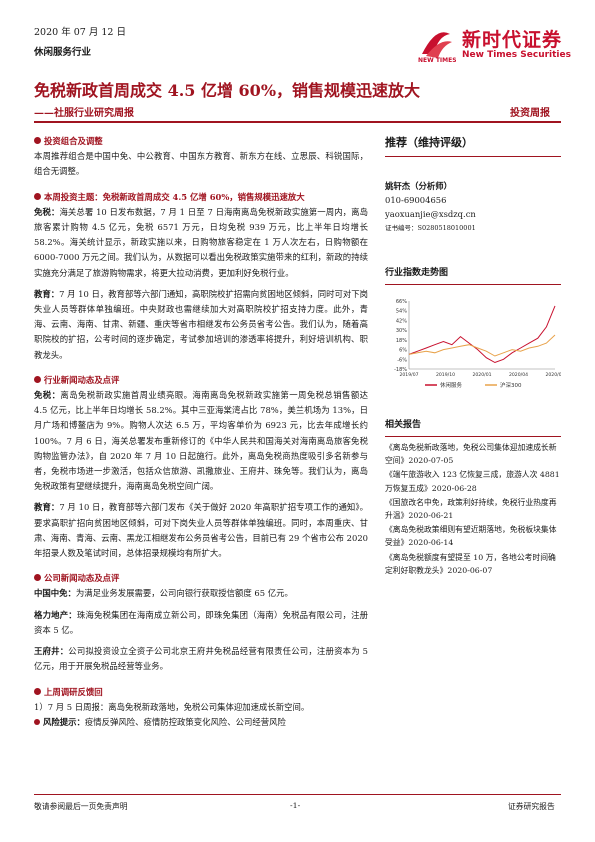 Image resolution: width=595 pixels, height=842 pixels. What do you see at coordinates (417, 273) in the screenshot?
I see `chart-heading: 行业指数走势图` at bounding box center [417, 273].